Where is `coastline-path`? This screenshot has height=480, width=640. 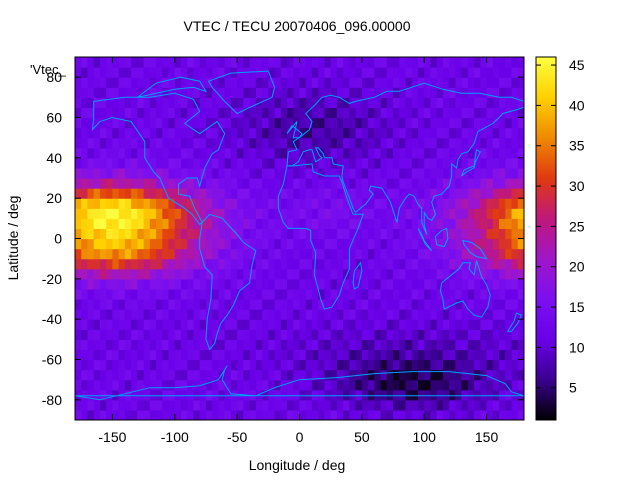
coastline-path is located at coordinates (320, 236).